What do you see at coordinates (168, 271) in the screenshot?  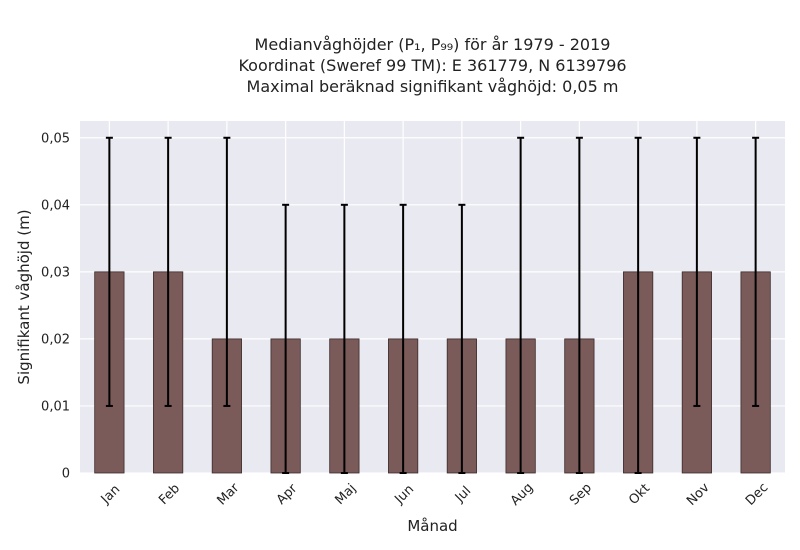 I see `error-bar-feb` at bounding box center [168, 271].